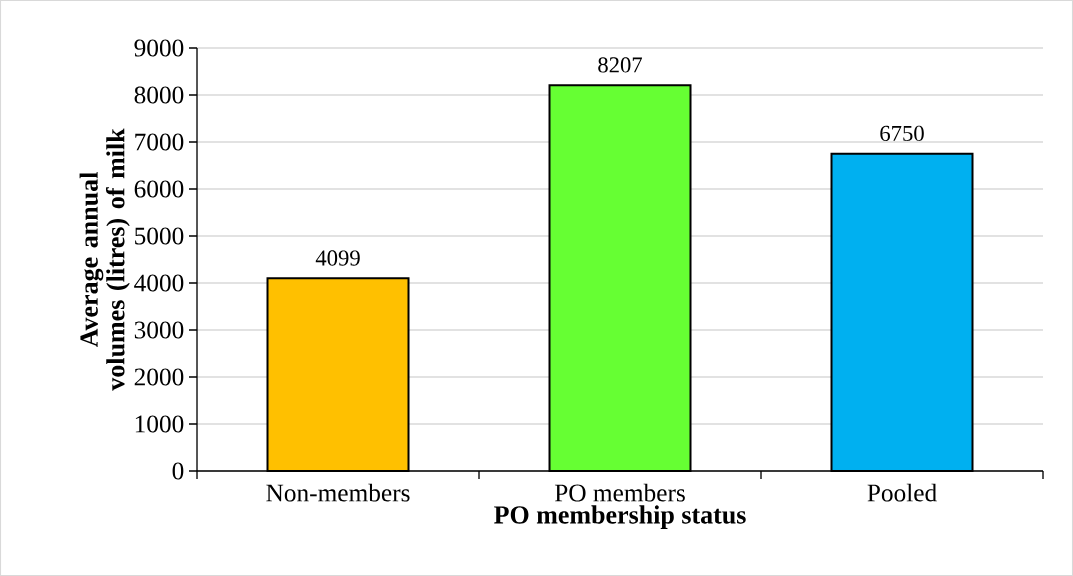  I want to click on y-tick-label: 9000, so click(159, 48).